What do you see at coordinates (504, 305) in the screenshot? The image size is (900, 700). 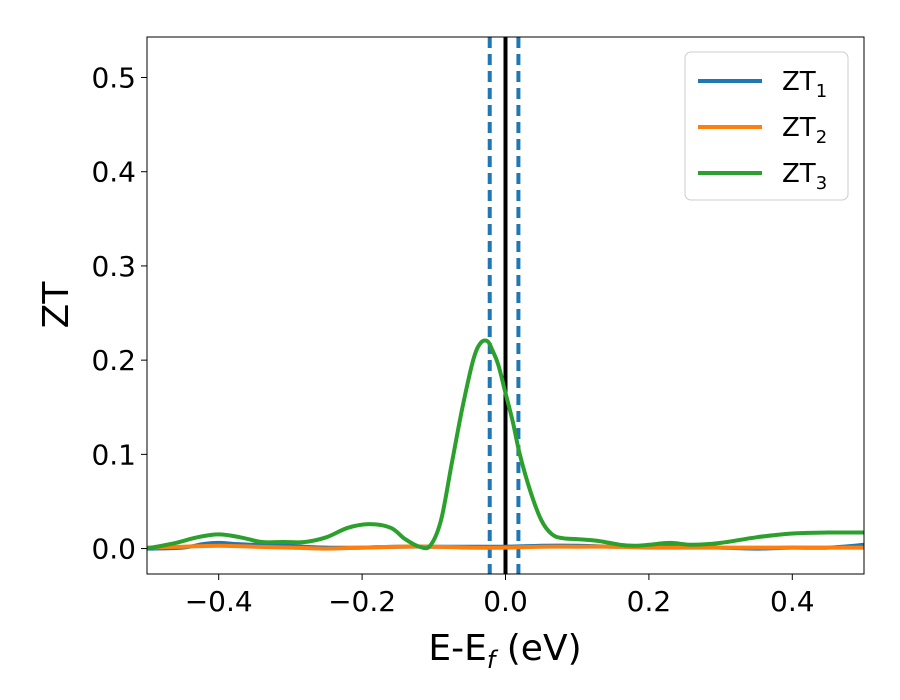 I see `vertical-reference-lines` at bounding box center [504, 305].